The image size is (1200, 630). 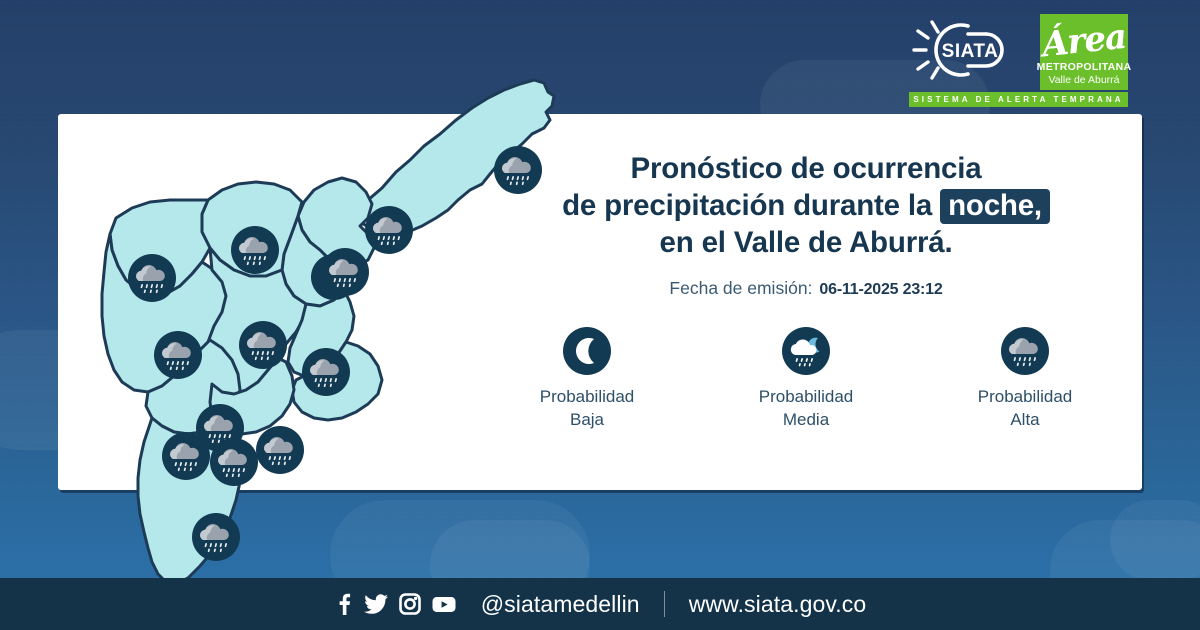 I want to click on social-icon-group, so click(x=395, y=604).